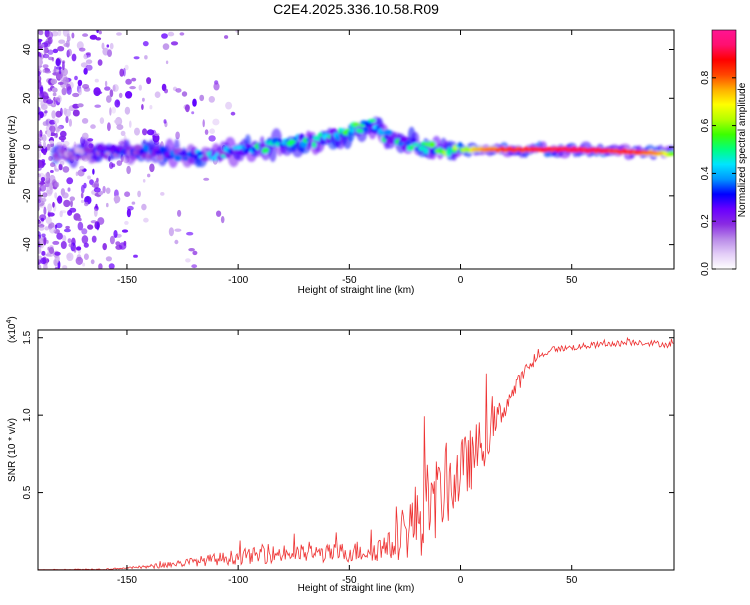 The image size is (750, 605). Describe the element at coordinates (127, 280) in the screenshot. I see `x-tick-label: -150` at that location.